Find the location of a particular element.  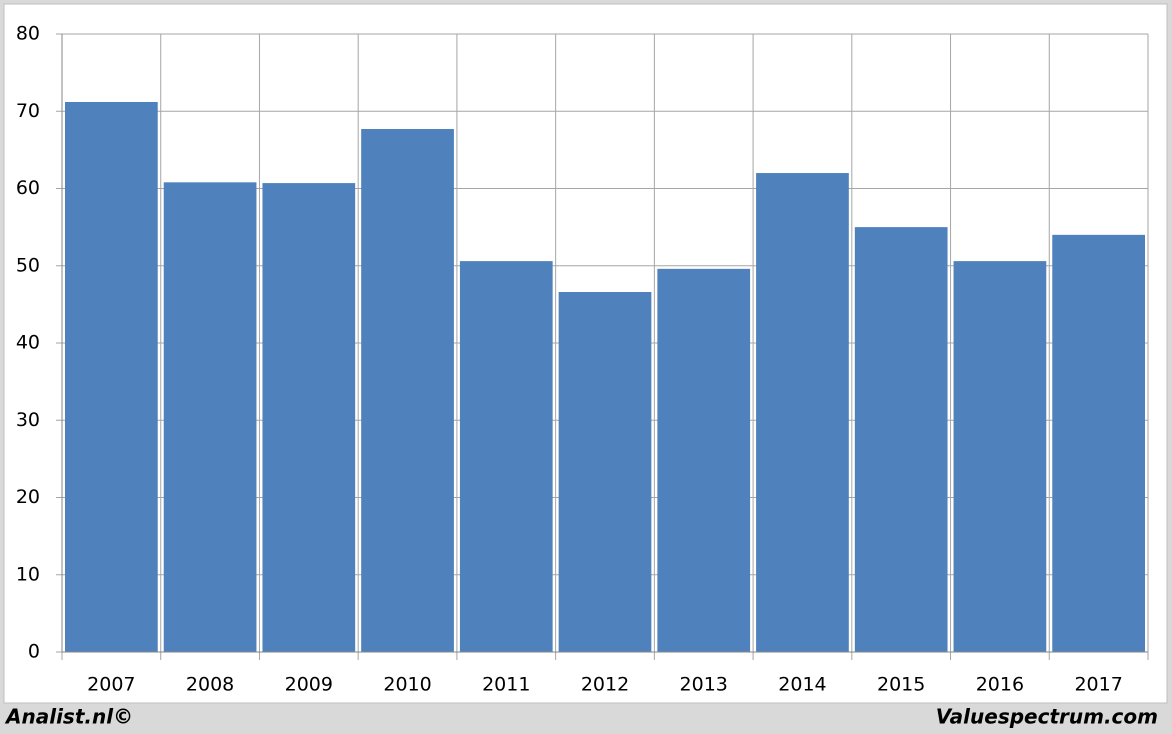

y-tick-label: 60 is located at coordinates (28, 188).